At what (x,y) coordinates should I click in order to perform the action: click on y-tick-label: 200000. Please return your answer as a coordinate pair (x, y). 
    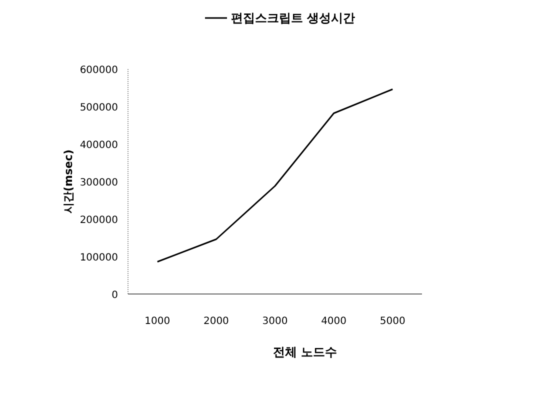
    Looking at the image, I should click on (99, 220).